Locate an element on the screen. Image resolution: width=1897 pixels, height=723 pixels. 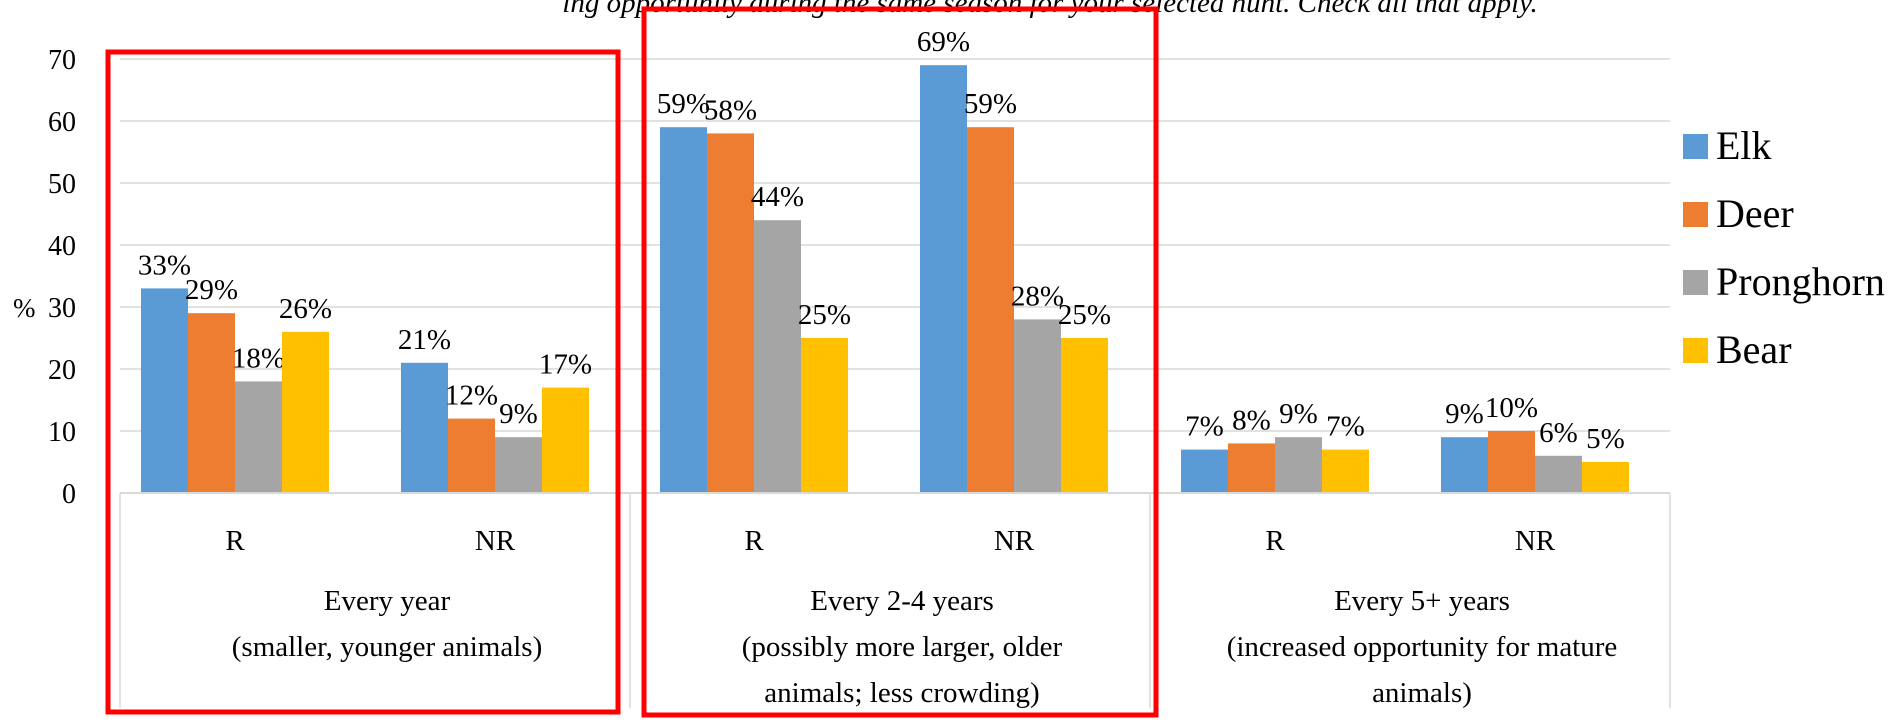
data-label: 21% is located at coordinates (424, 340).